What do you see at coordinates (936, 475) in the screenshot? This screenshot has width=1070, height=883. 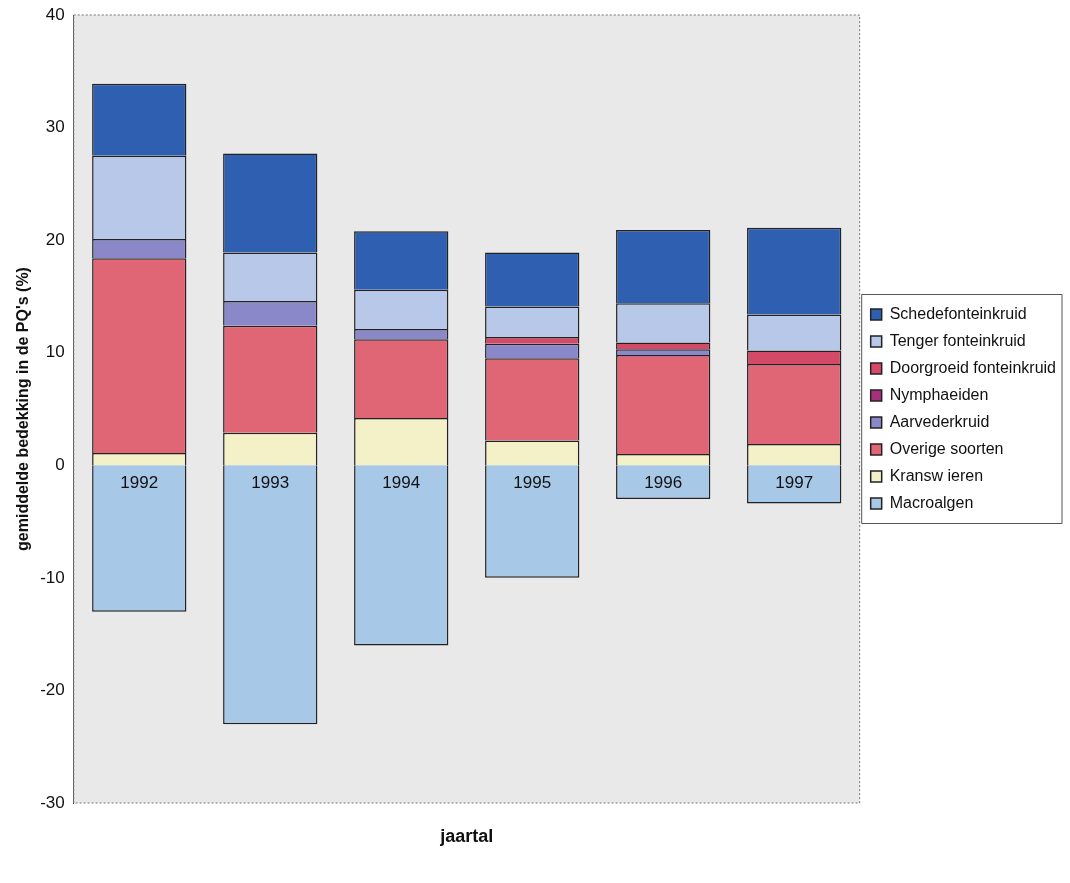 I see `legend-label: Kransw ieren` at bounding box center [936, 475].